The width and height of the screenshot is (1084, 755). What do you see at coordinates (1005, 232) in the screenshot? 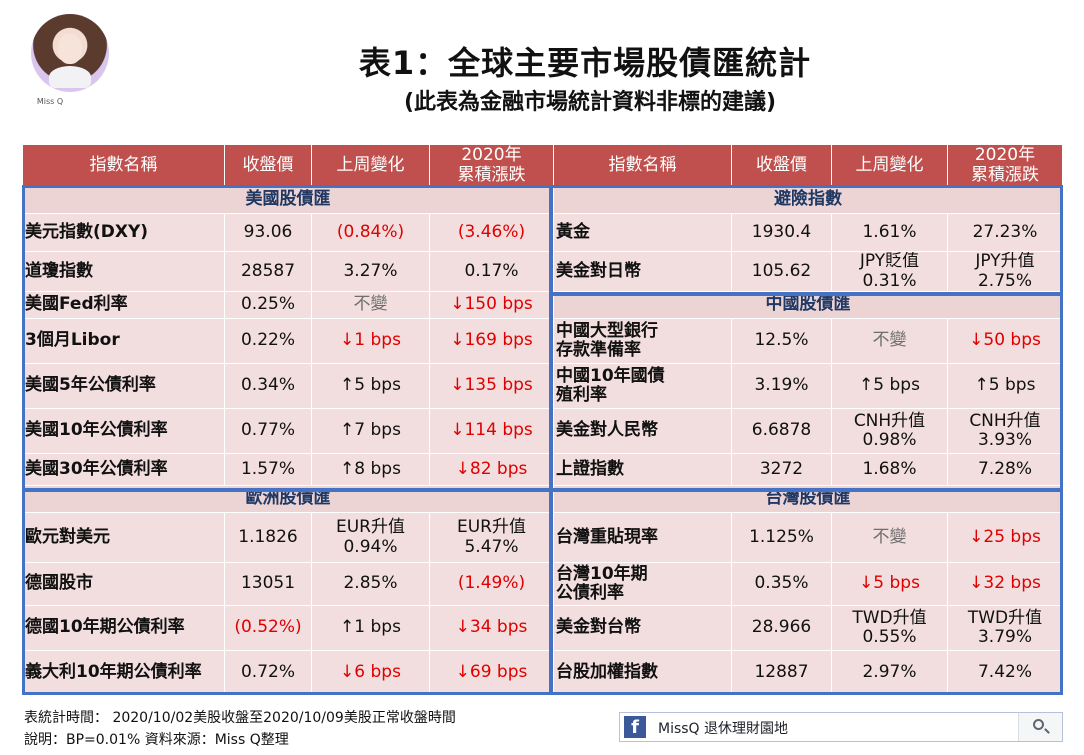
I see `row-ytd-change: 27.23%` at bounding box center [1005, 232].